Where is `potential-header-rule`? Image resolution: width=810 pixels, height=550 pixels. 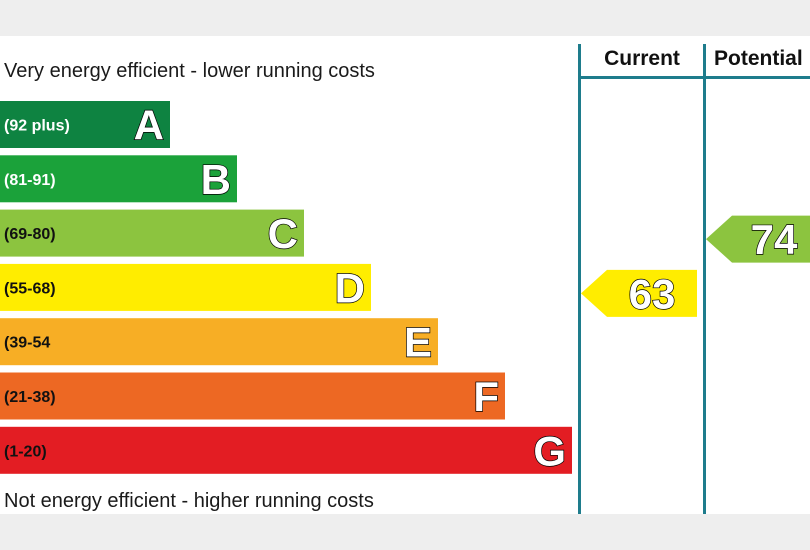 potential-header-rule is located at coordinates (756, 77).